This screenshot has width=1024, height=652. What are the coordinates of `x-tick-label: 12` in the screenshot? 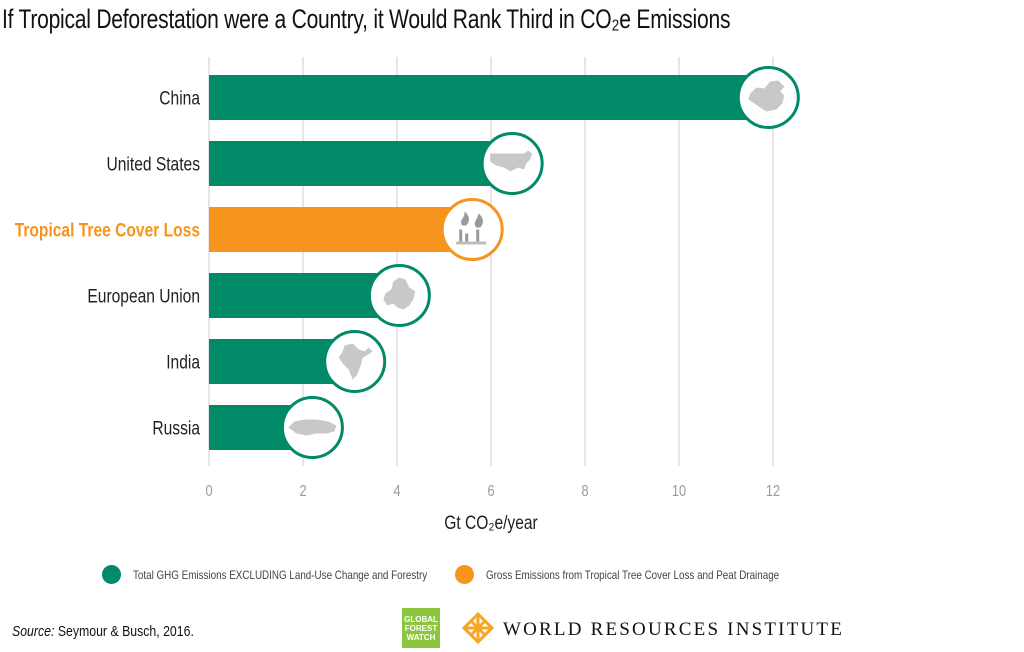 It's located at (773, 491).